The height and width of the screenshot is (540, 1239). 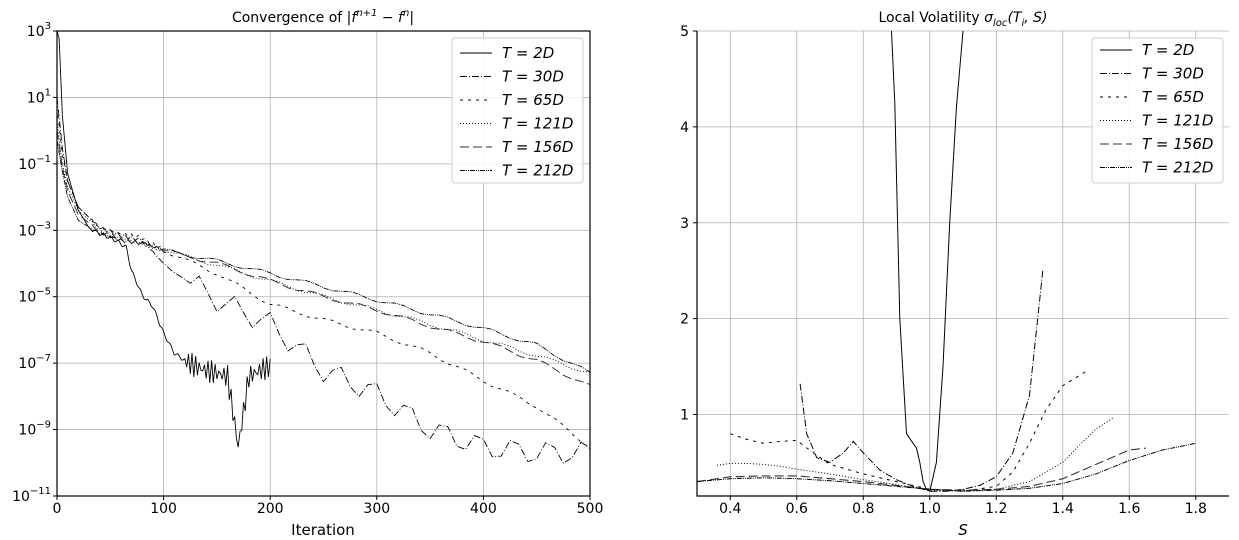 What do you see at coordinates (39, 96) in the screenshot?
I see `left-y-tick-label: 10¹` at bounding box center [39, 96].